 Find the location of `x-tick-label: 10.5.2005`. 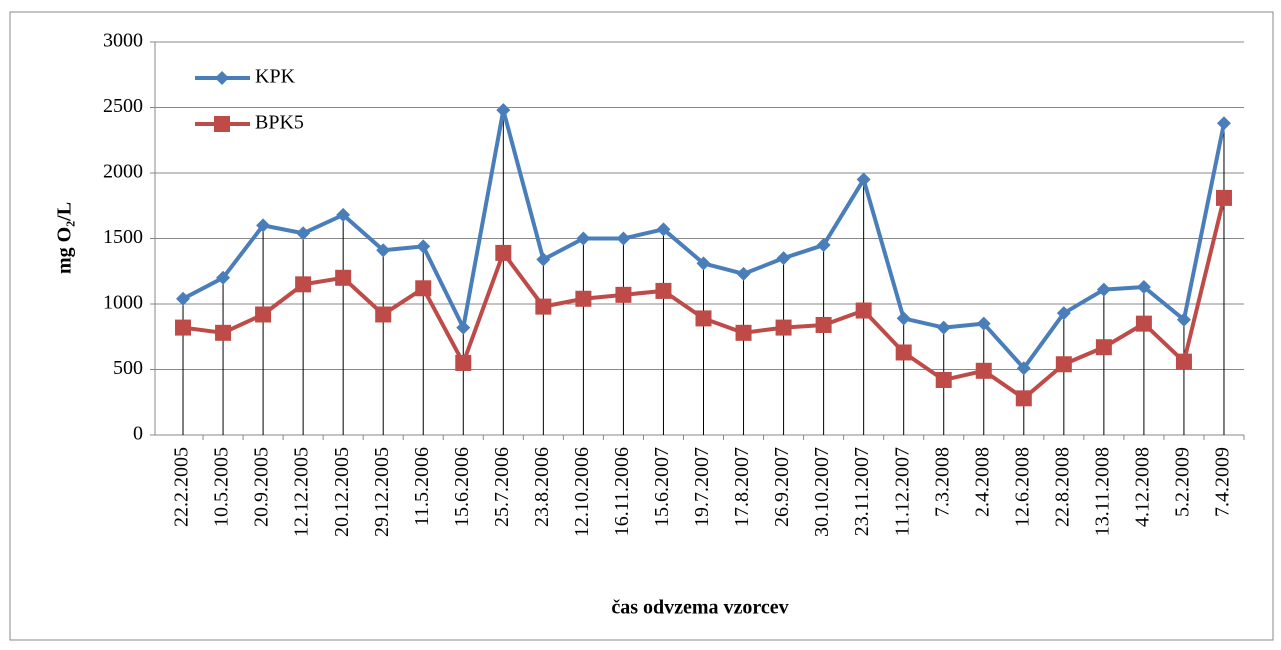

x-tick-label: 10.5.2005 is located at coordinates (222, 487).